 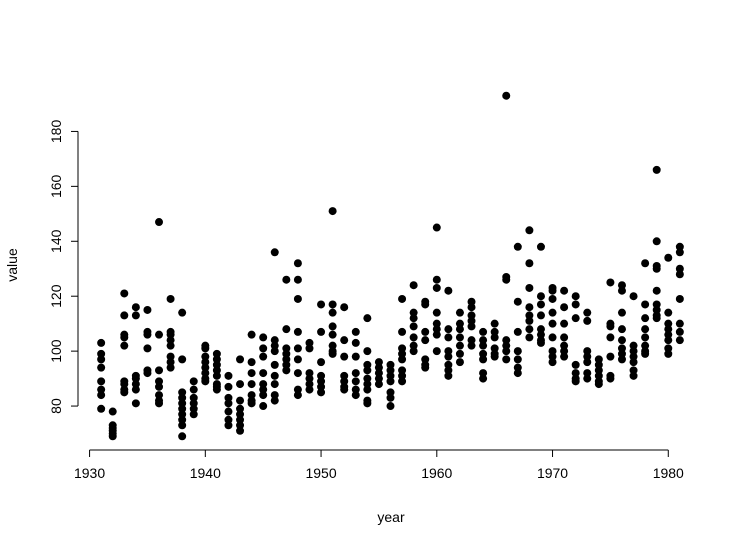 I want to click on y-tick-label: 160, so click(x=56, y=186).